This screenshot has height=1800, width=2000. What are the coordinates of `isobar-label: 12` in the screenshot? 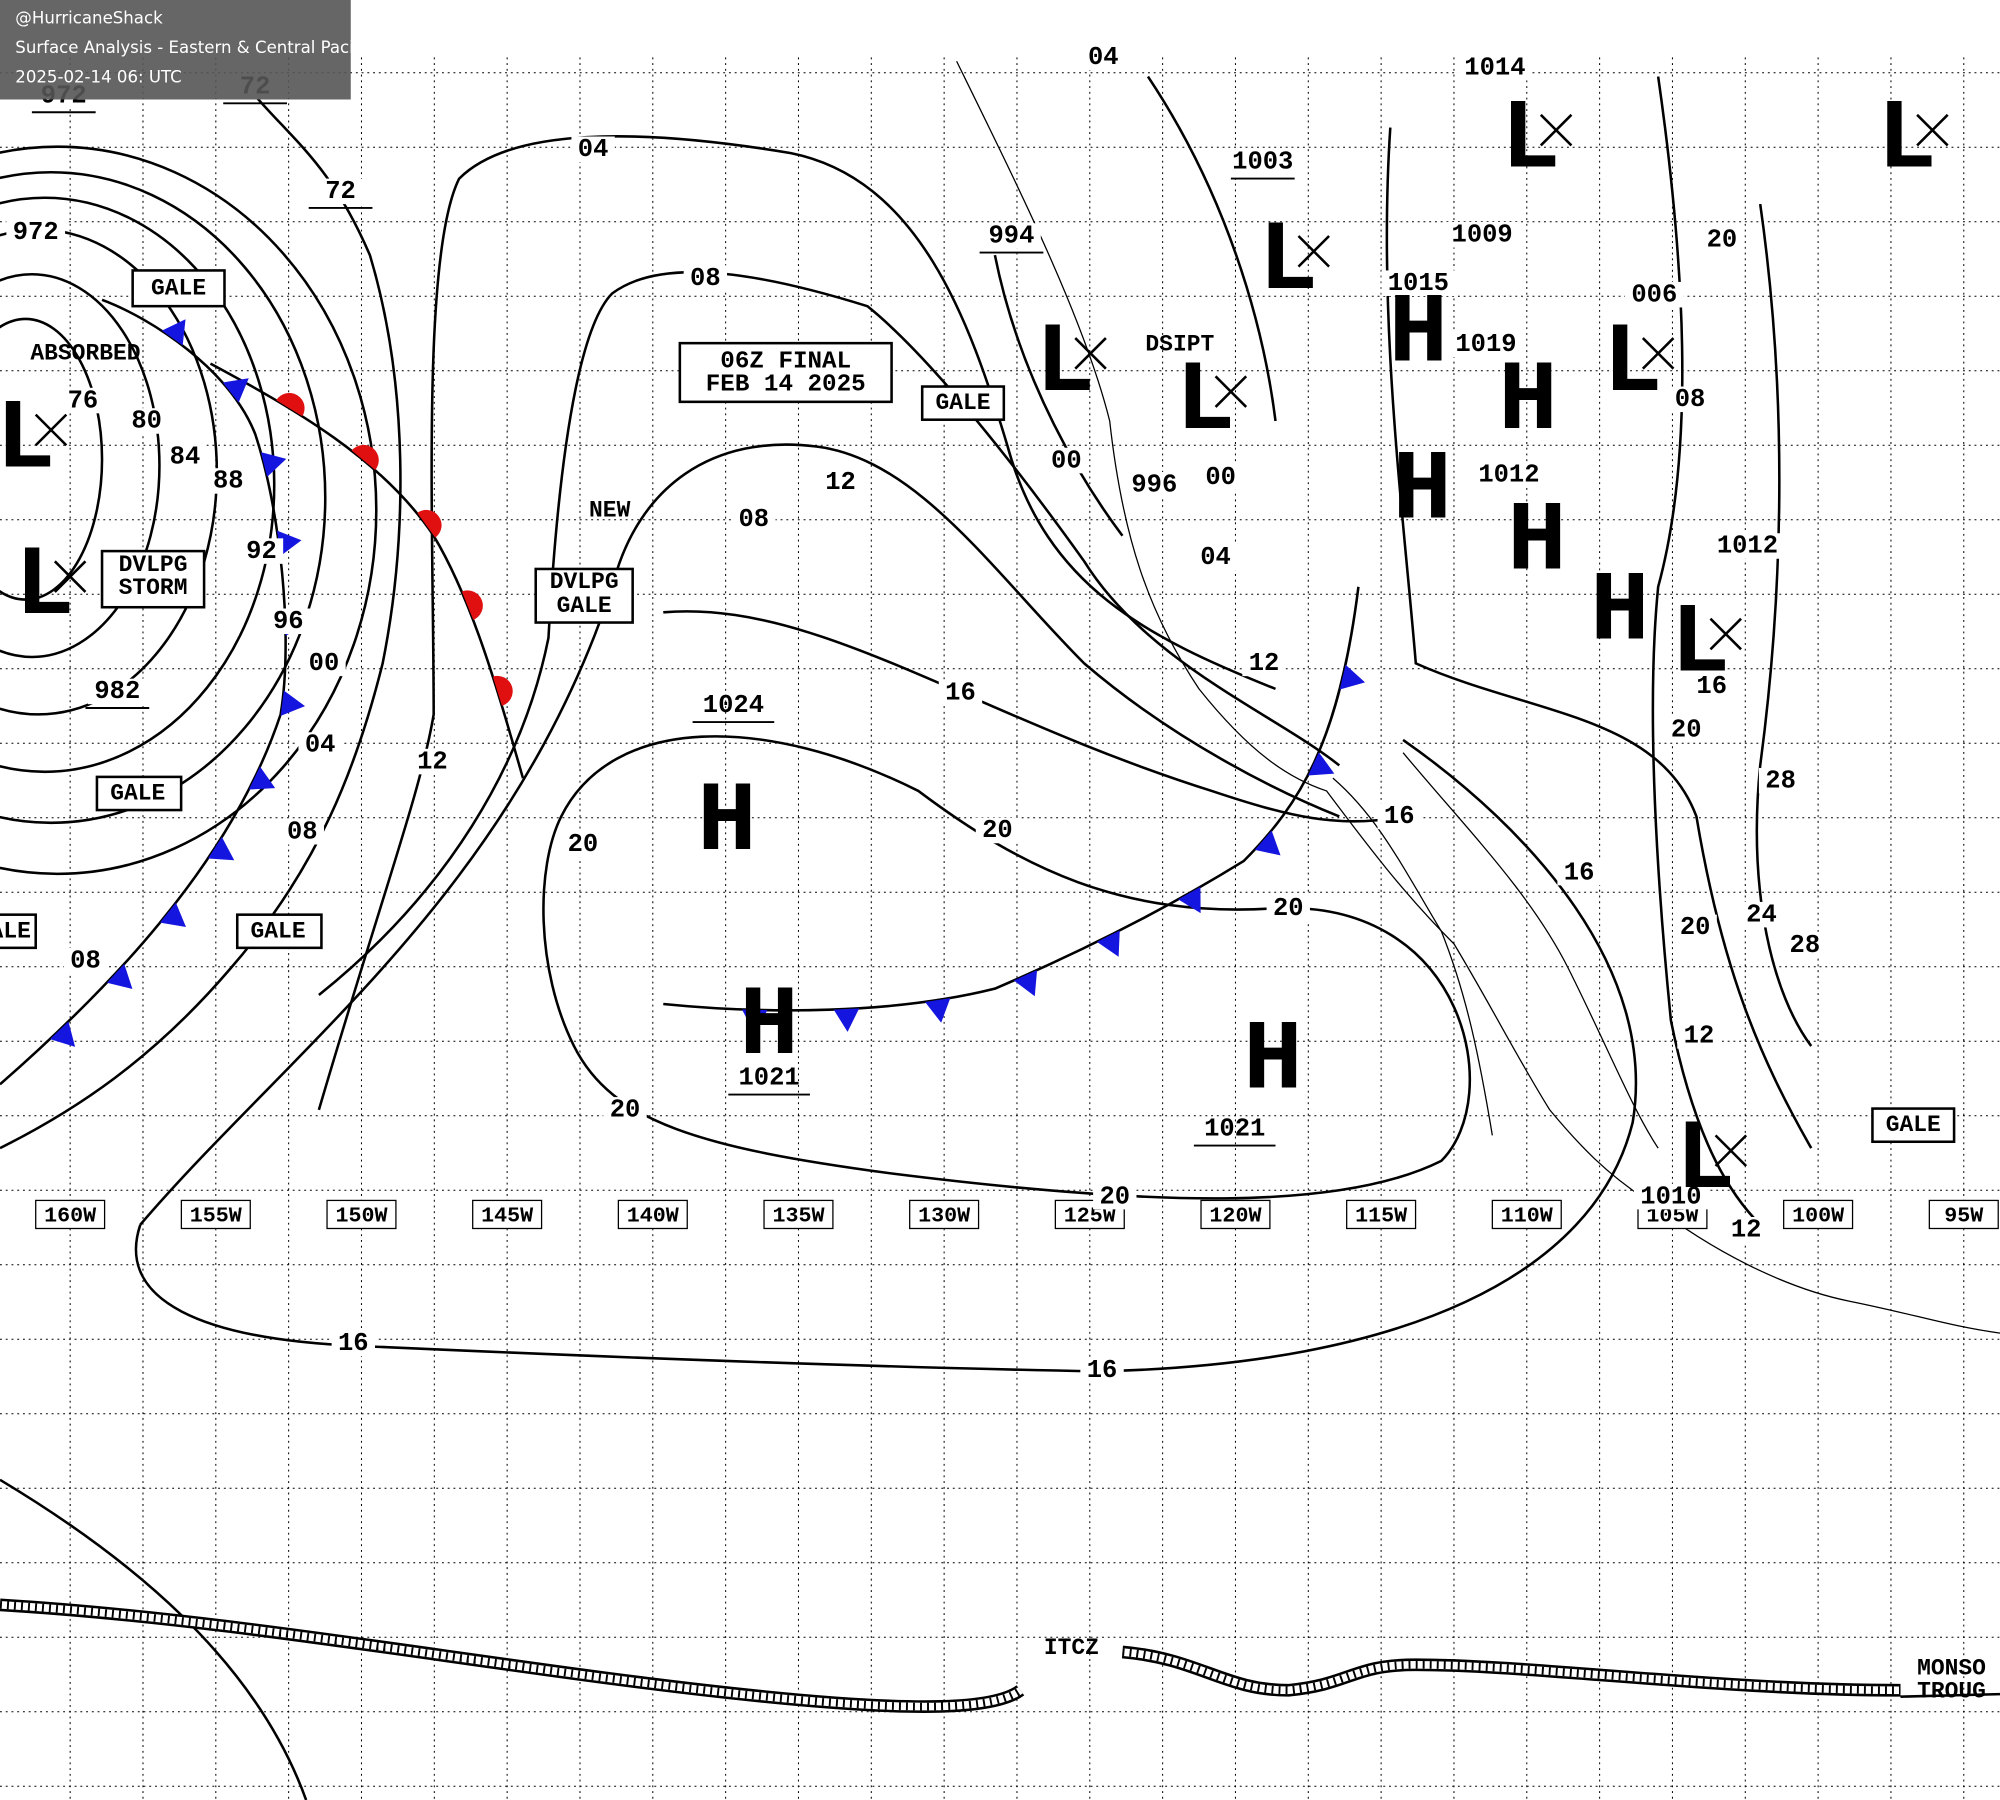 It's located at (1264, 663).